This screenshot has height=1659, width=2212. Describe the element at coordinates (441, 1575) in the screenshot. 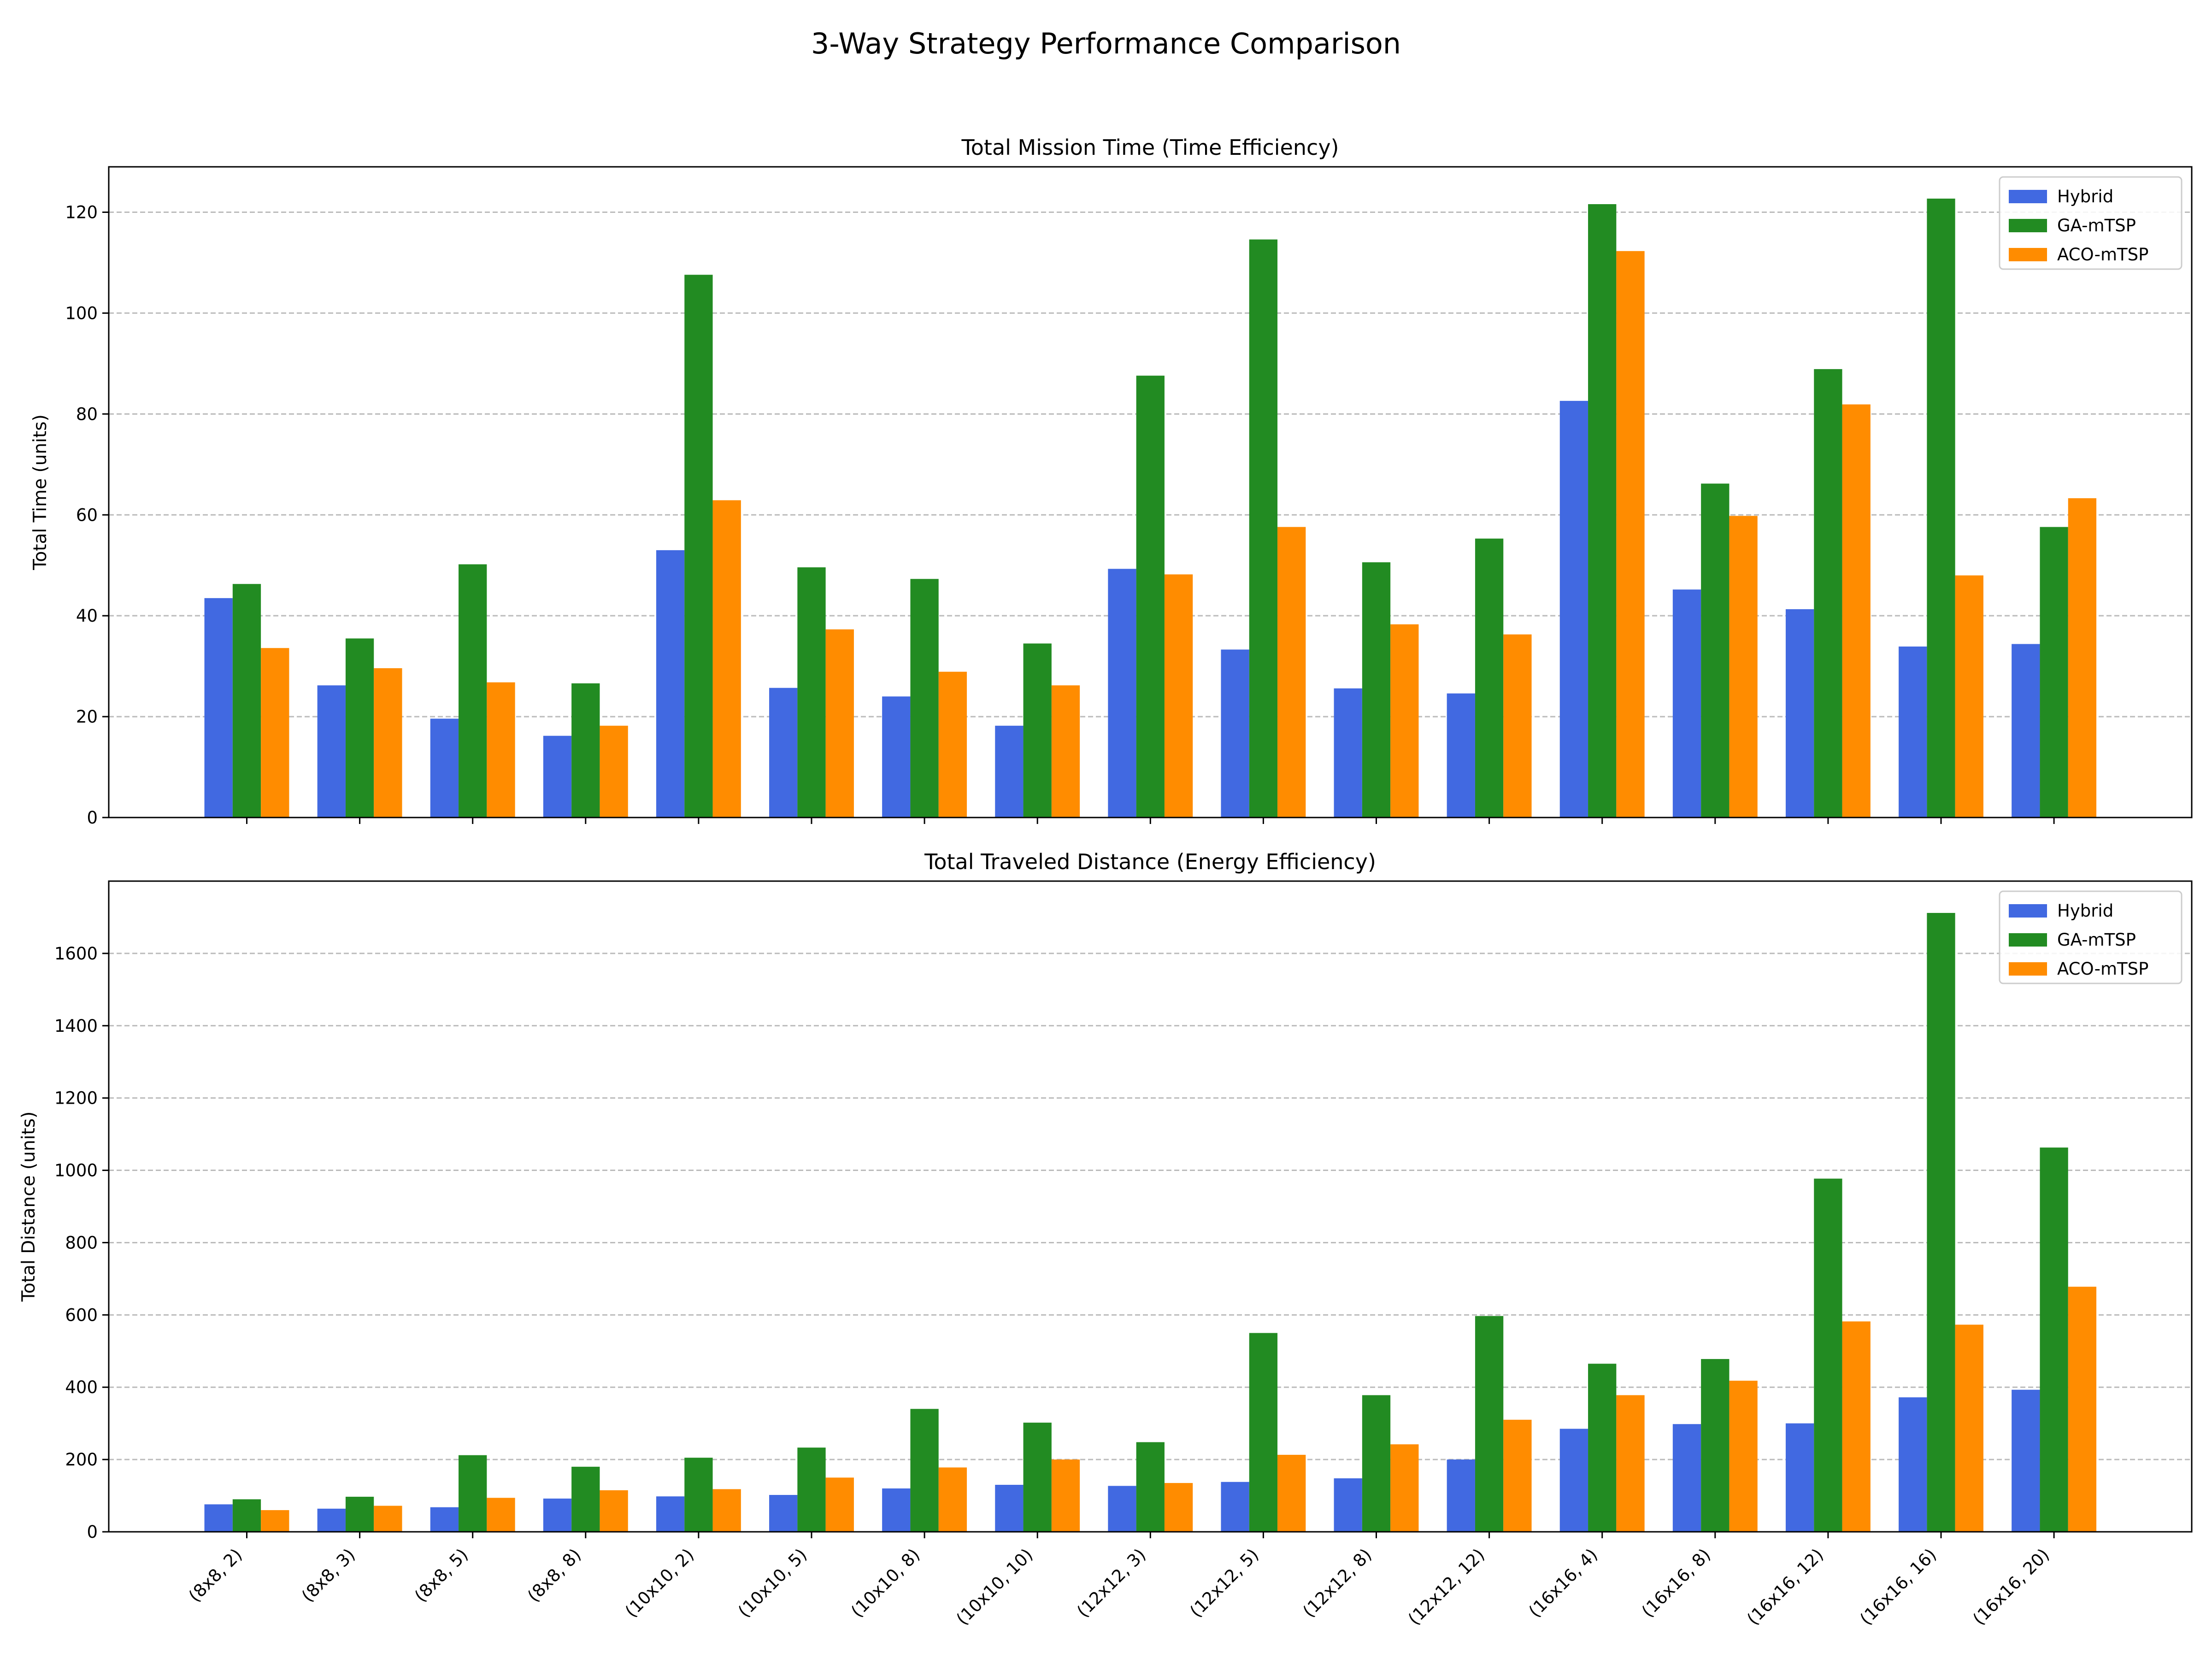

I see `x-tick-label: (8x8, 5)` at that location.